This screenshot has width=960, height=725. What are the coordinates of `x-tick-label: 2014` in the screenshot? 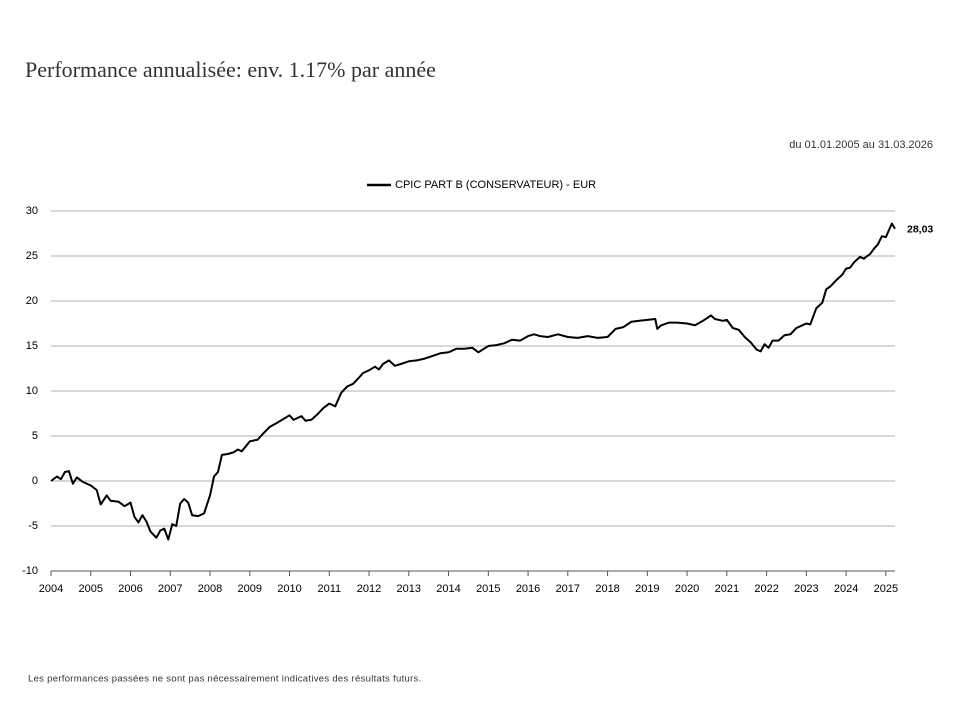 It's located at (448, 589).